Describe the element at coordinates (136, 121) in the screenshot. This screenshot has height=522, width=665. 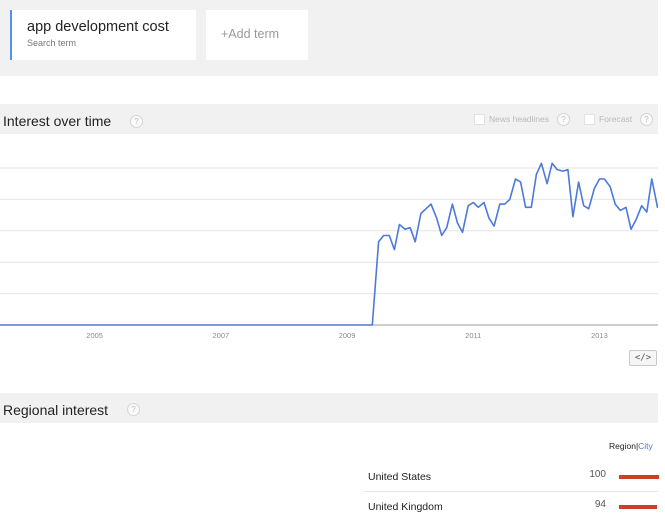
I see `interest-help-icon: ?` at that location.